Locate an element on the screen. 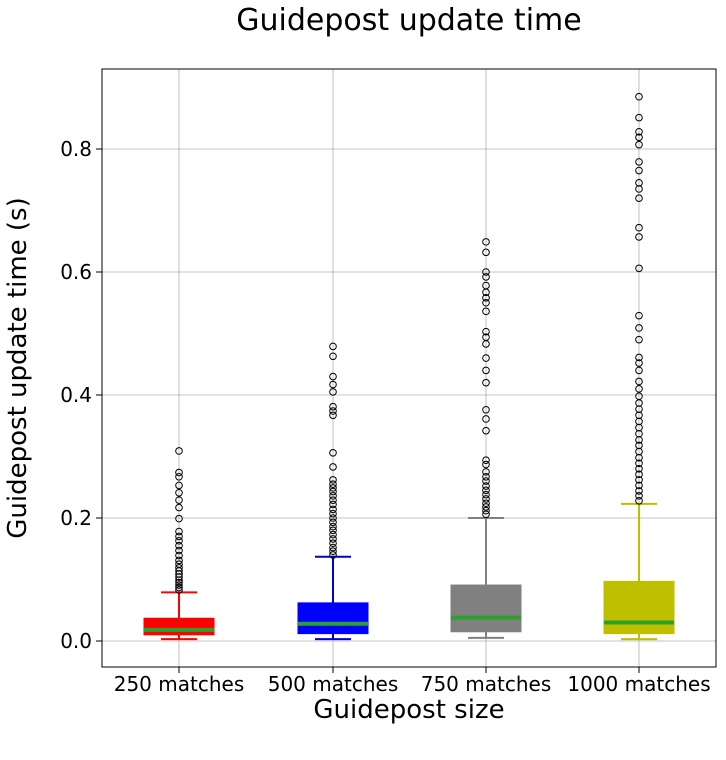  y-tick-label: 0.4 is located at coordinates (76, 395).